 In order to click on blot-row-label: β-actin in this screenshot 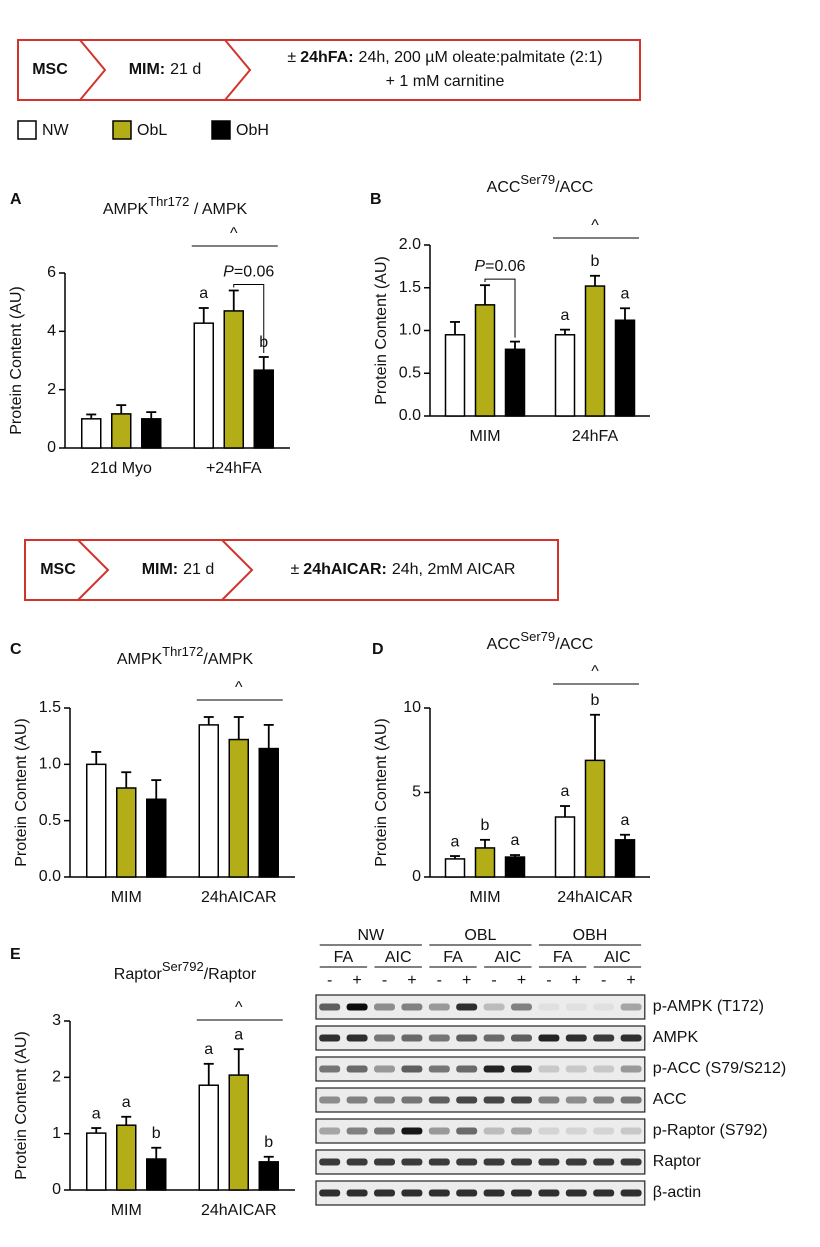, I will do `click(677, 1192)`.